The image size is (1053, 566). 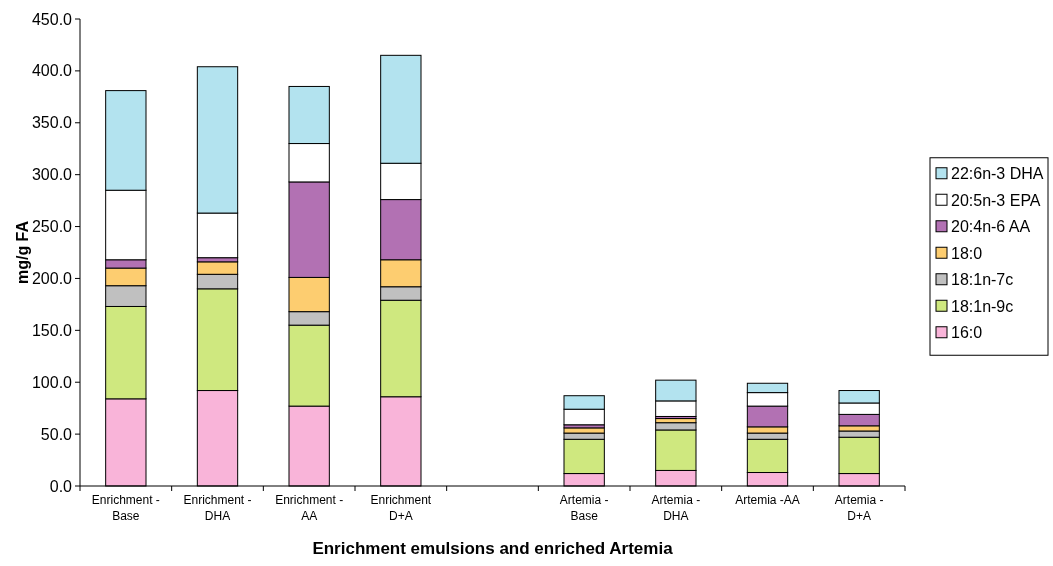 I want to click on y-tick-label: 400.0, so click(x=52, y=71).